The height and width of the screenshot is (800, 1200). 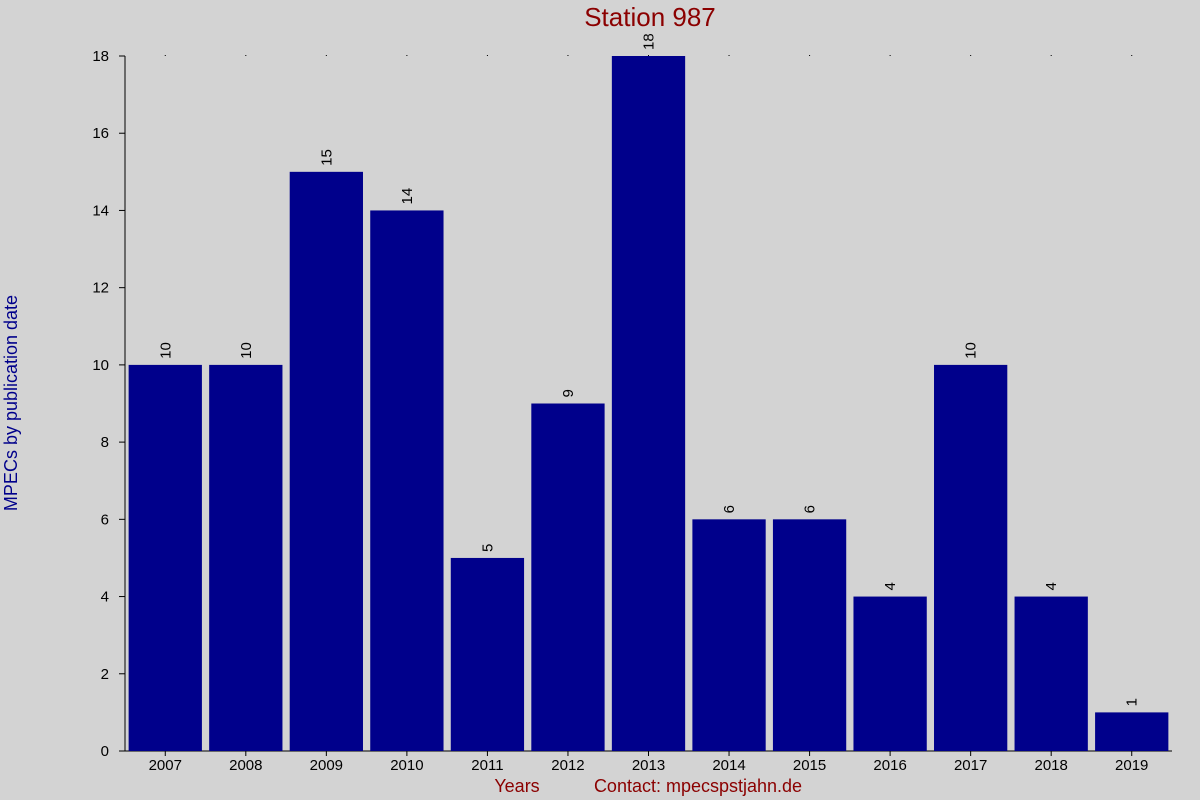 What do you see at coordinates (698, 786) in the screenshot?
I see `contact-label: Contact: mpecspstjahn.de` at bounding box center [698, 786].